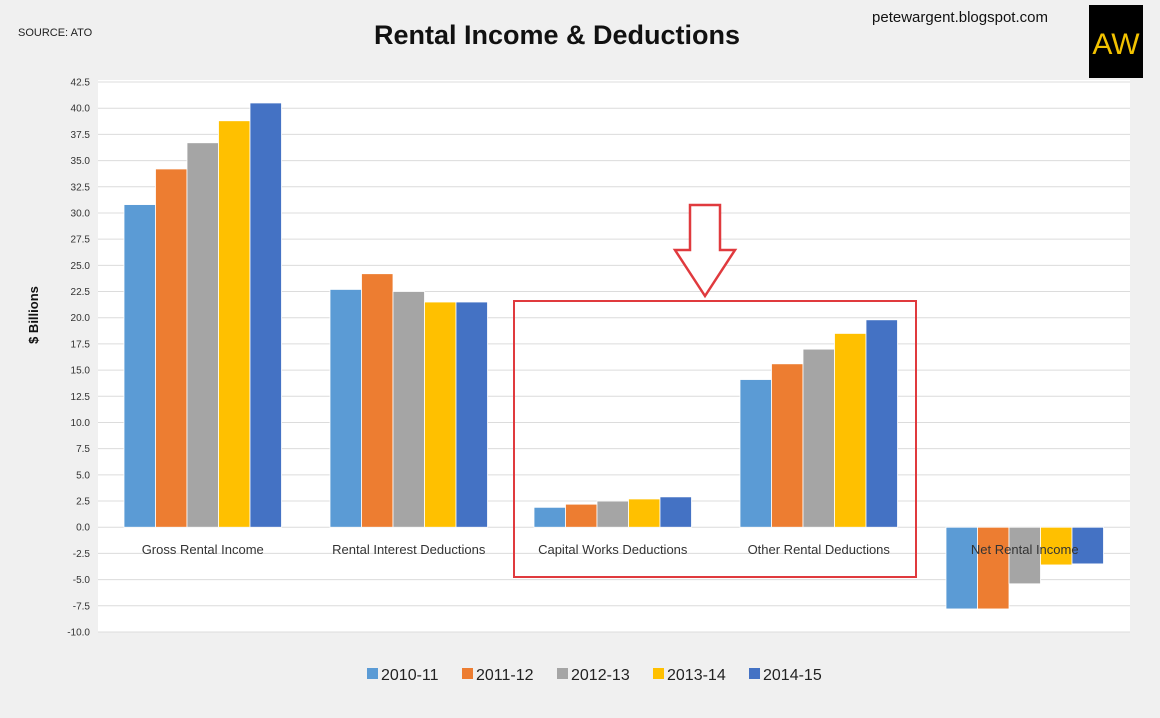  Describe the element at coordinates (203, 549) in the screenshot. I see `category-label: Gross Rental Income` at that location.